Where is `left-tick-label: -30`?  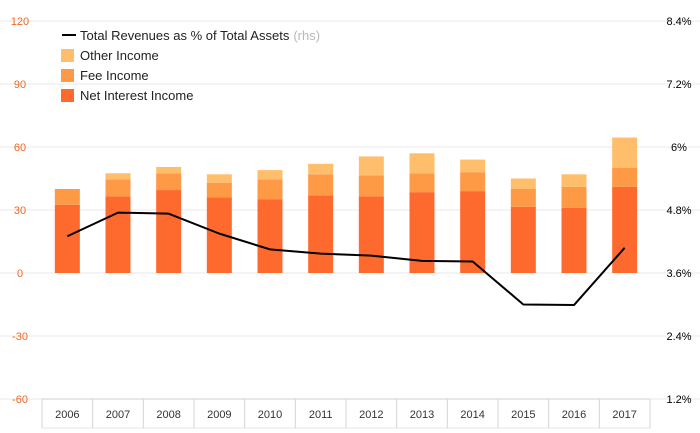 left-tick-label: -30 is located at coordinates (20, 337).